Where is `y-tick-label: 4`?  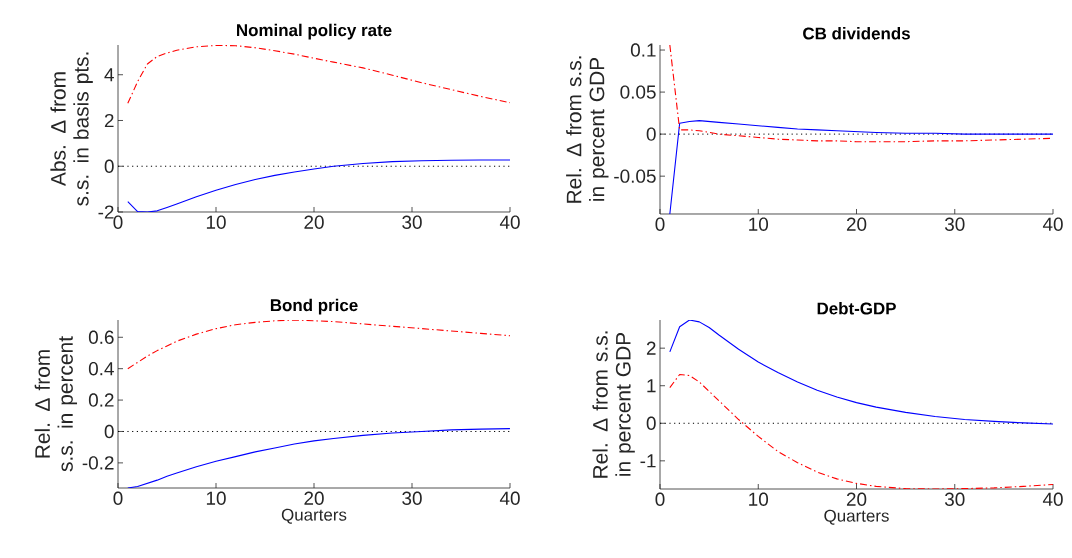 y-tick-label: 4 is located at coordinates (109, 75).